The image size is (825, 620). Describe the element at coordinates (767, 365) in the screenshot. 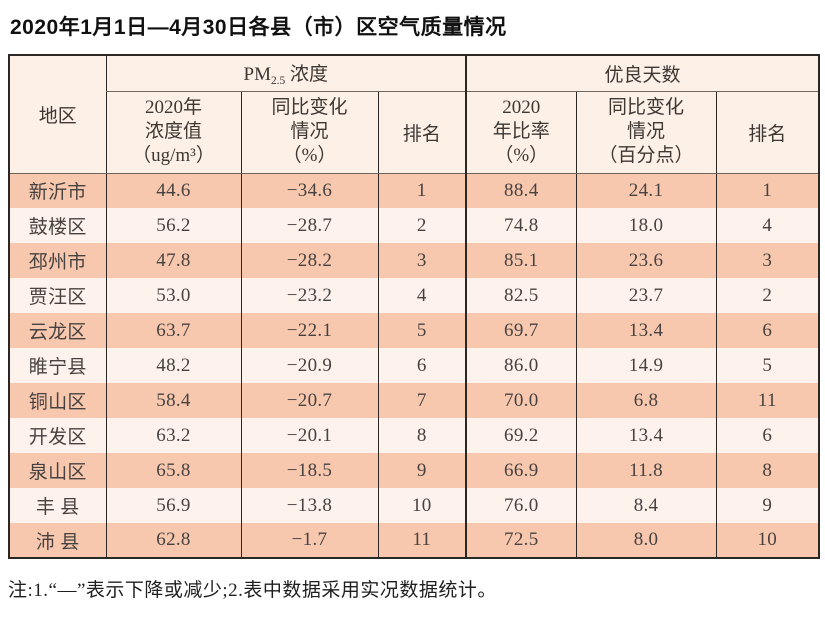

I see `good-rank-cell: 5` at that location.